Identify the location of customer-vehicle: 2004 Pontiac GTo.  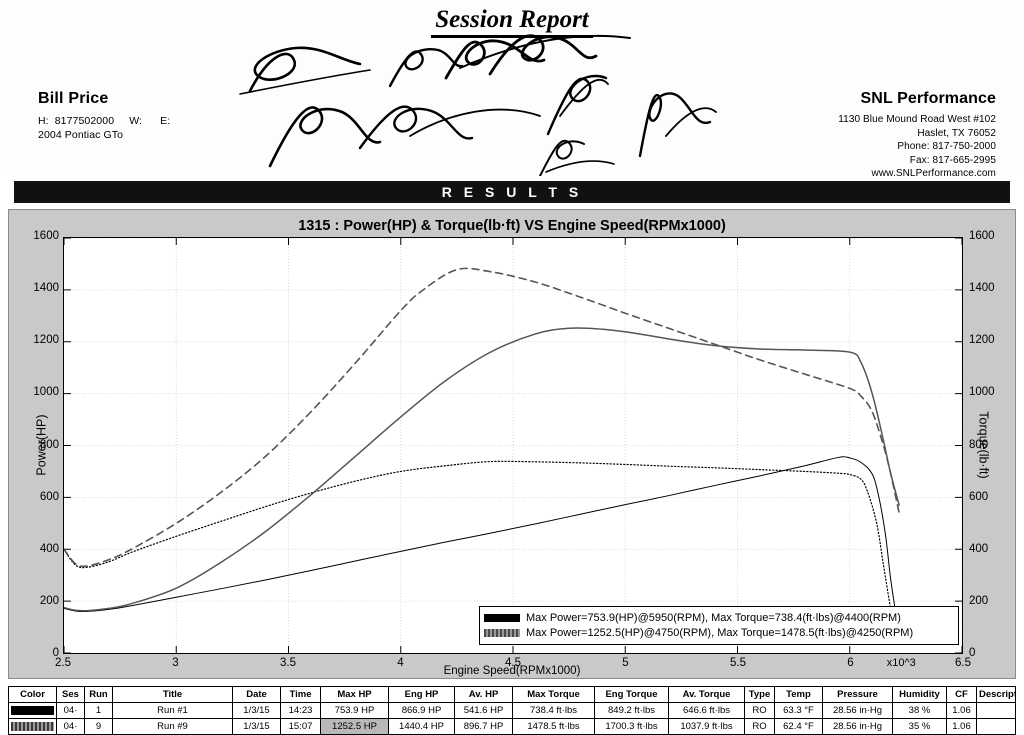
(81, 135).